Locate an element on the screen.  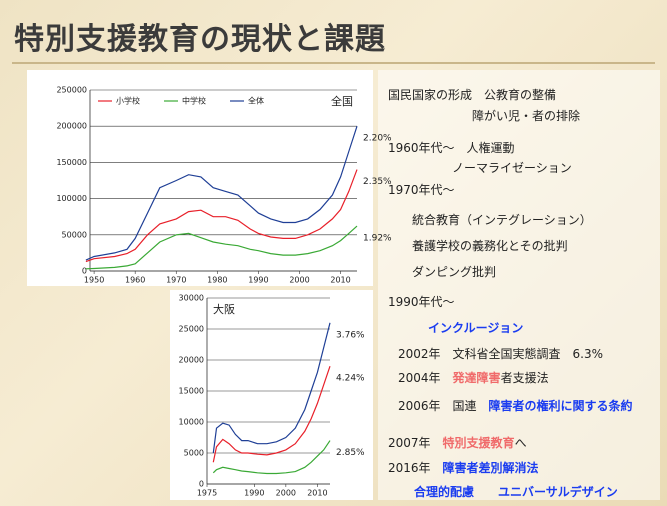
y-tick-label: 15000 is located at coordinates (191, 391).